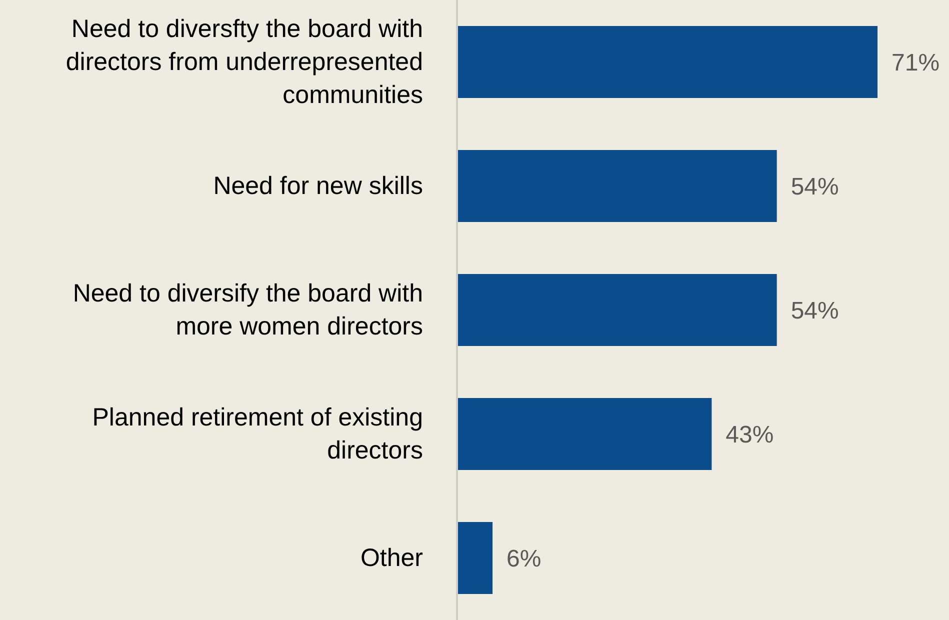 The width and height of the screenshot is (949, 620). Describe the element at coordinates (750, 435) in the screenshot. I see `data-label: 43%` at that location.